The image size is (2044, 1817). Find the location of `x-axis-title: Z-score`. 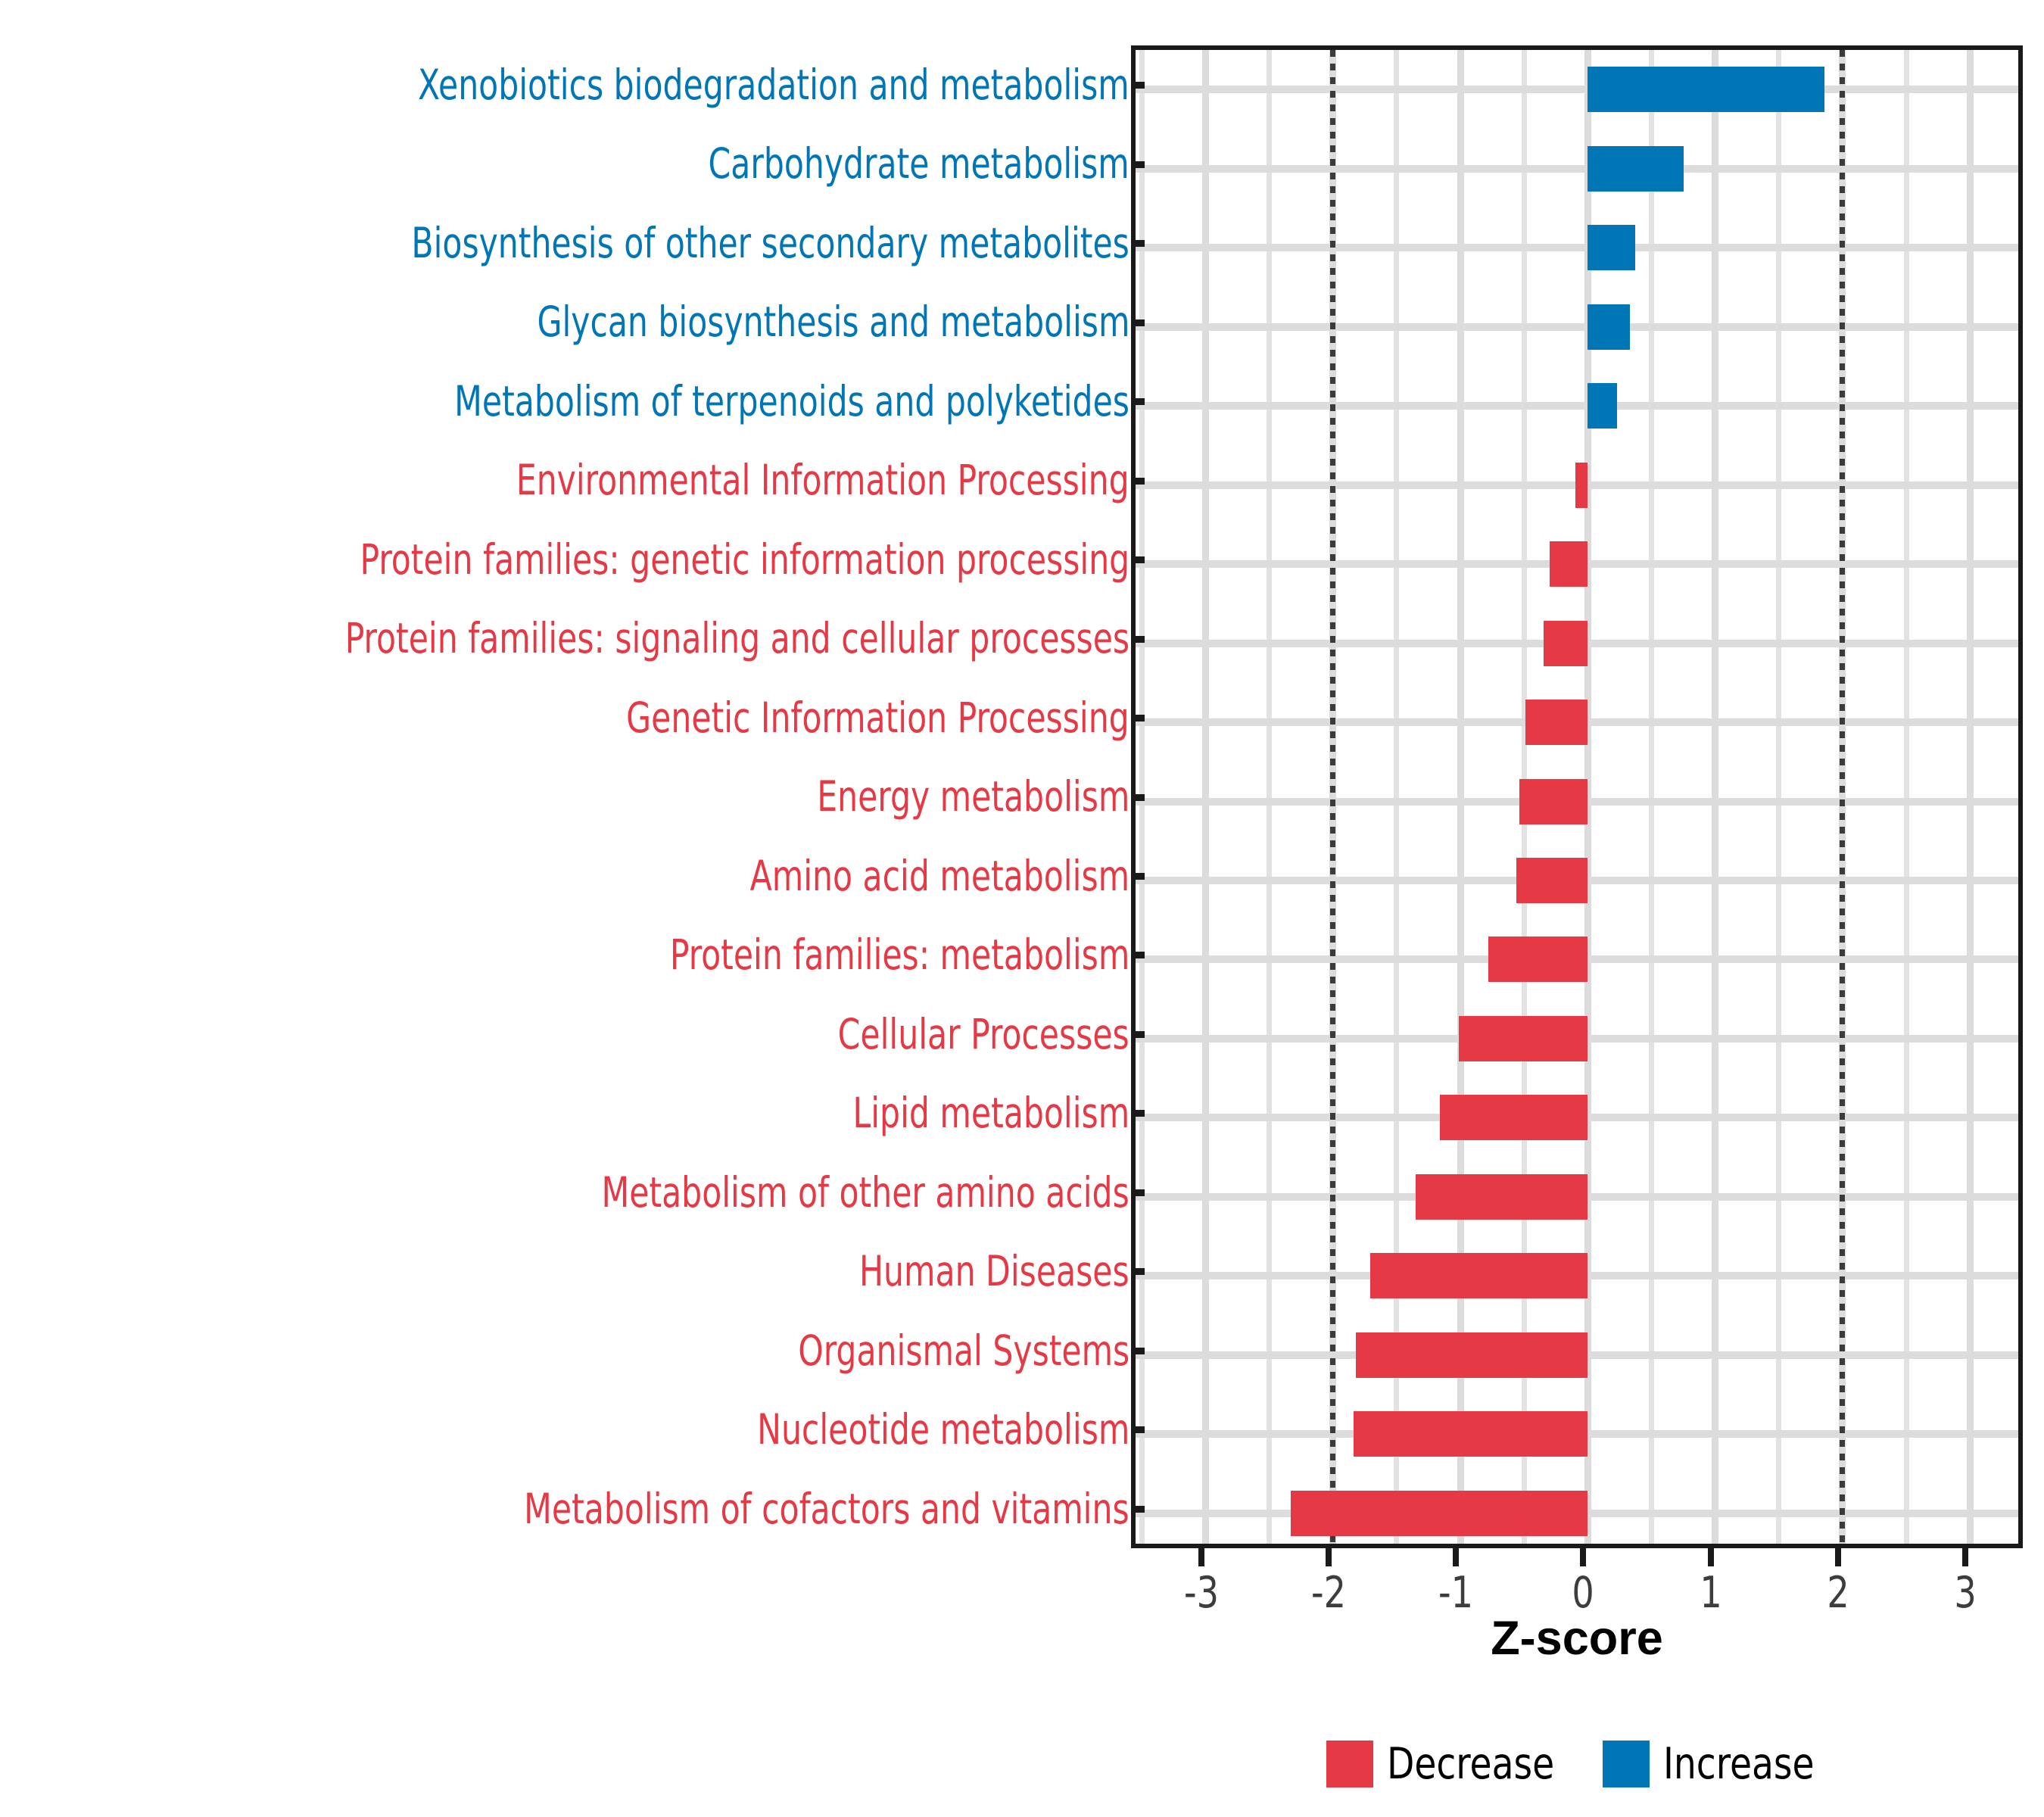

x-axis-title: Z-score is located at coordinates (1577, 1638).